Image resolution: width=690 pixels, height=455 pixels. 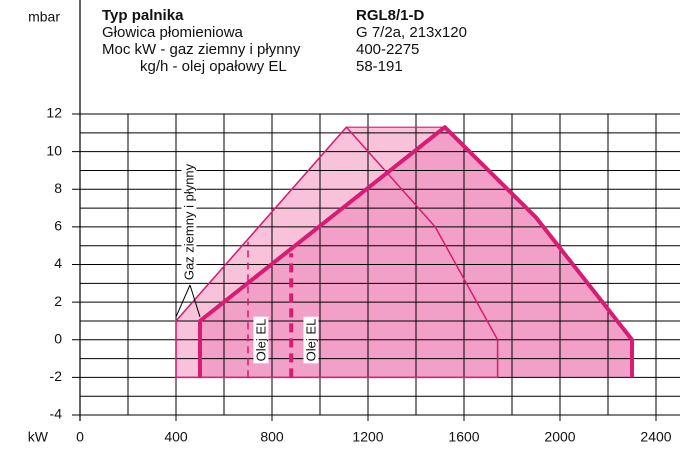 I want to click on info-label: Głowica płomieniowa, so click(x=173, y=32).